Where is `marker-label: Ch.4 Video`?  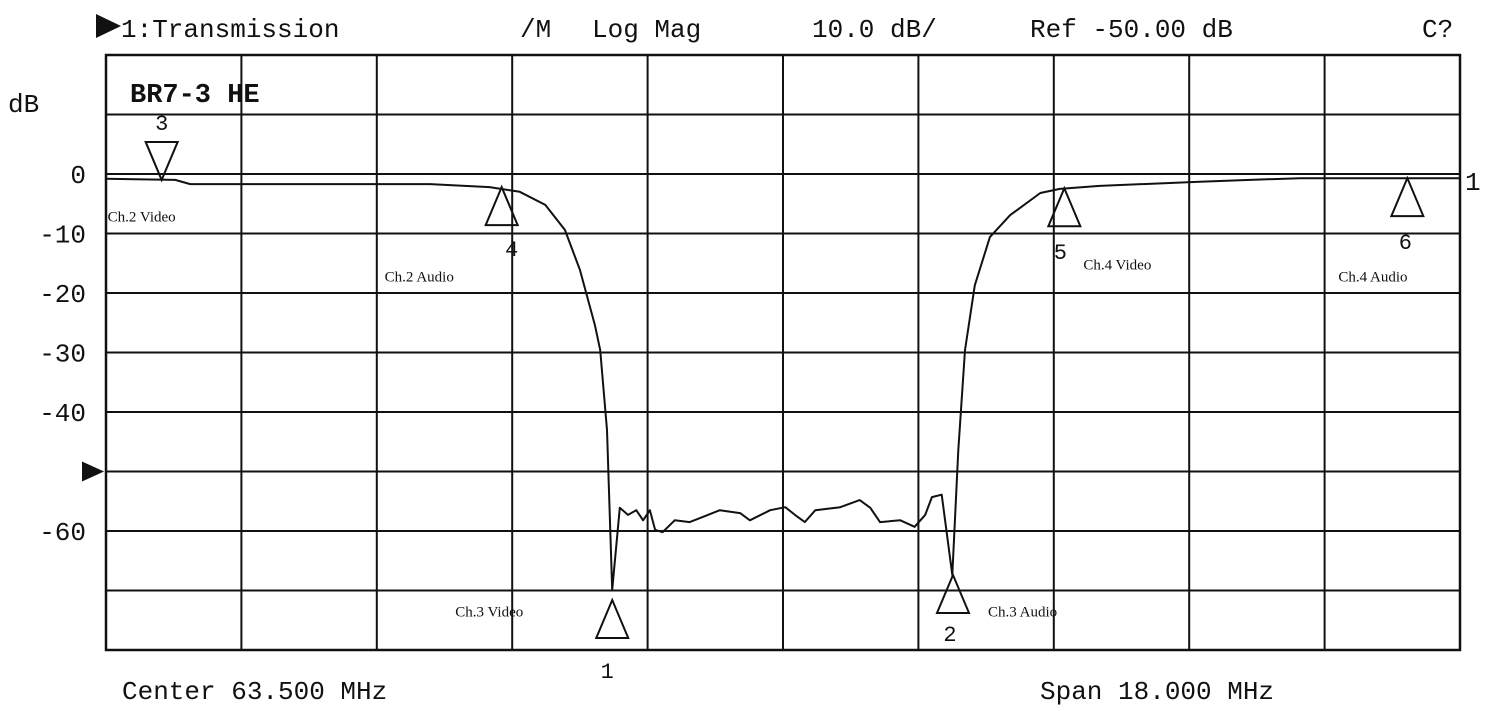 marker-label: Ch.4 Video is located at coordinates (1117, 266).